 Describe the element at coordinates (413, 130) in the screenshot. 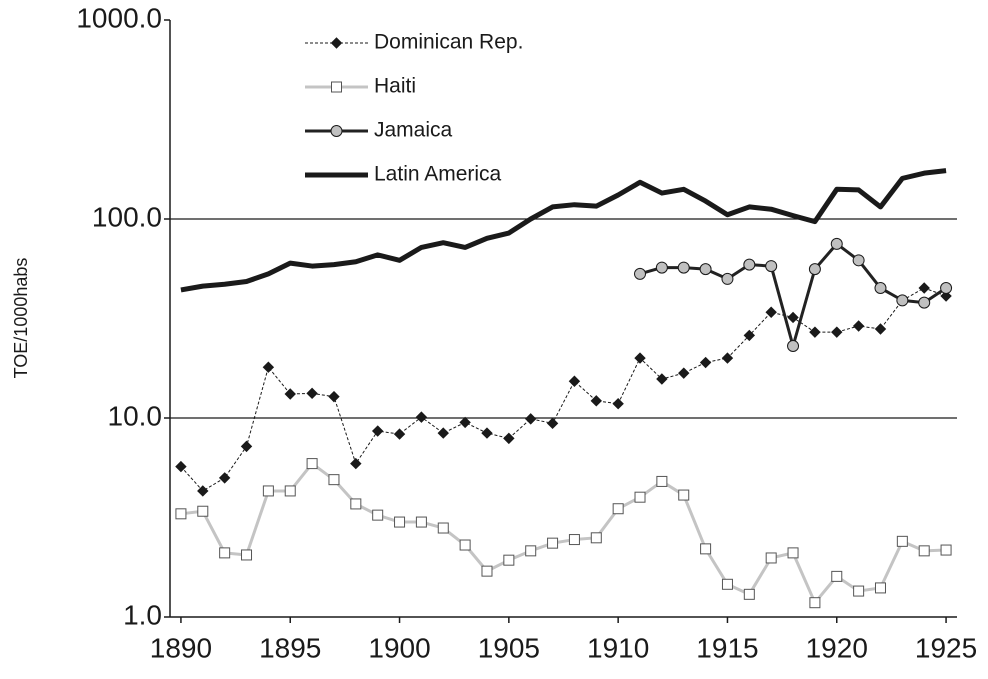

I see `legend-label: Jamaica` at that location.